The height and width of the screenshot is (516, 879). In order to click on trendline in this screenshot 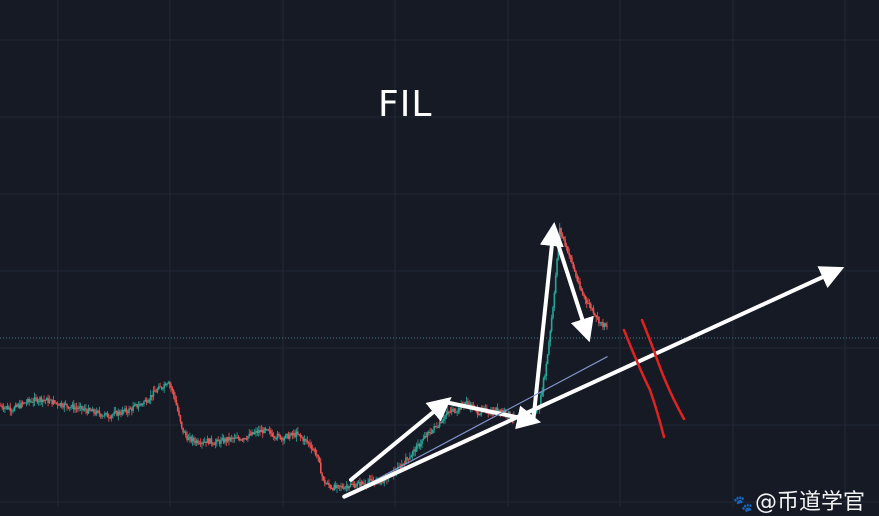, I will do `click(475, 427)`.